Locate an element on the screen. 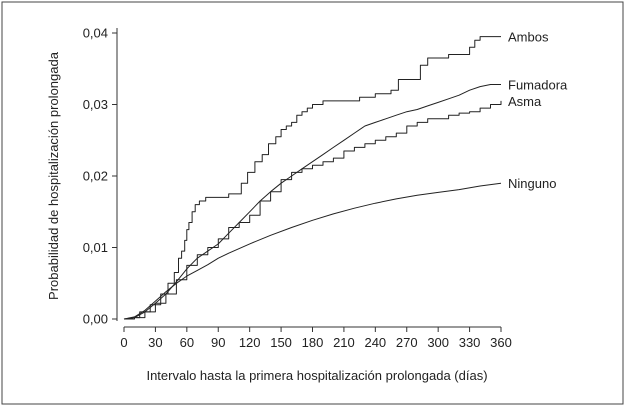  x-tick-label: 270 is located at coordinates (407, 342).